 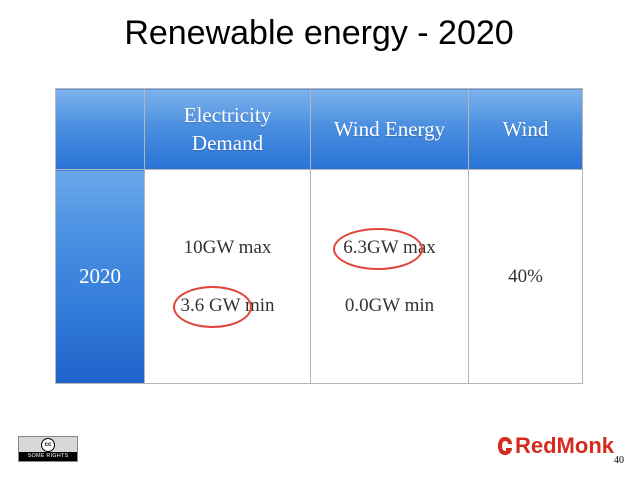 What do you see at coordinates (48, 461) in the screenshot?
I see `license-text: SOME RIGHTS RESERVED` at bounding box center [48, 461].